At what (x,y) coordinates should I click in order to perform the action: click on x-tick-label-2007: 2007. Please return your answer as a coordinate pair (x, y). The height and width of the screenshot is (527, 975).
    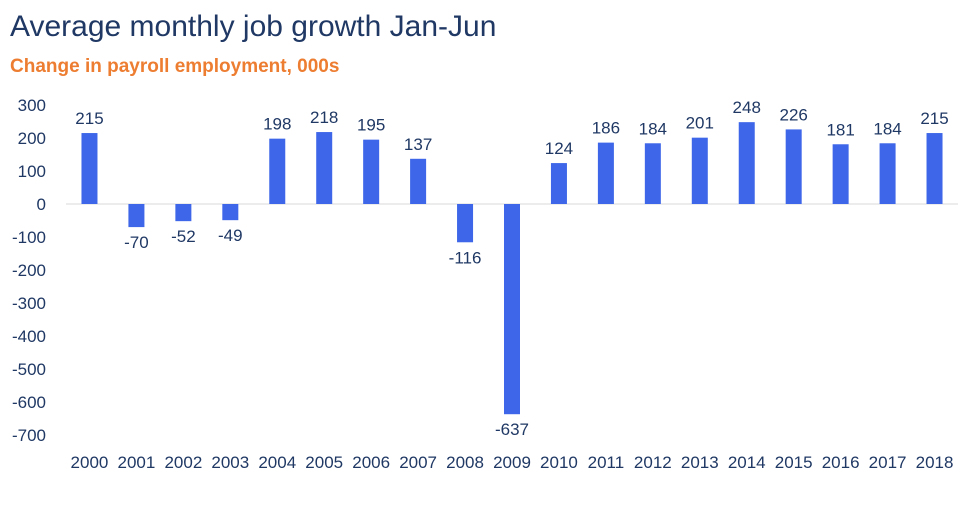
    Looking at the image, I should click on (418, 462).